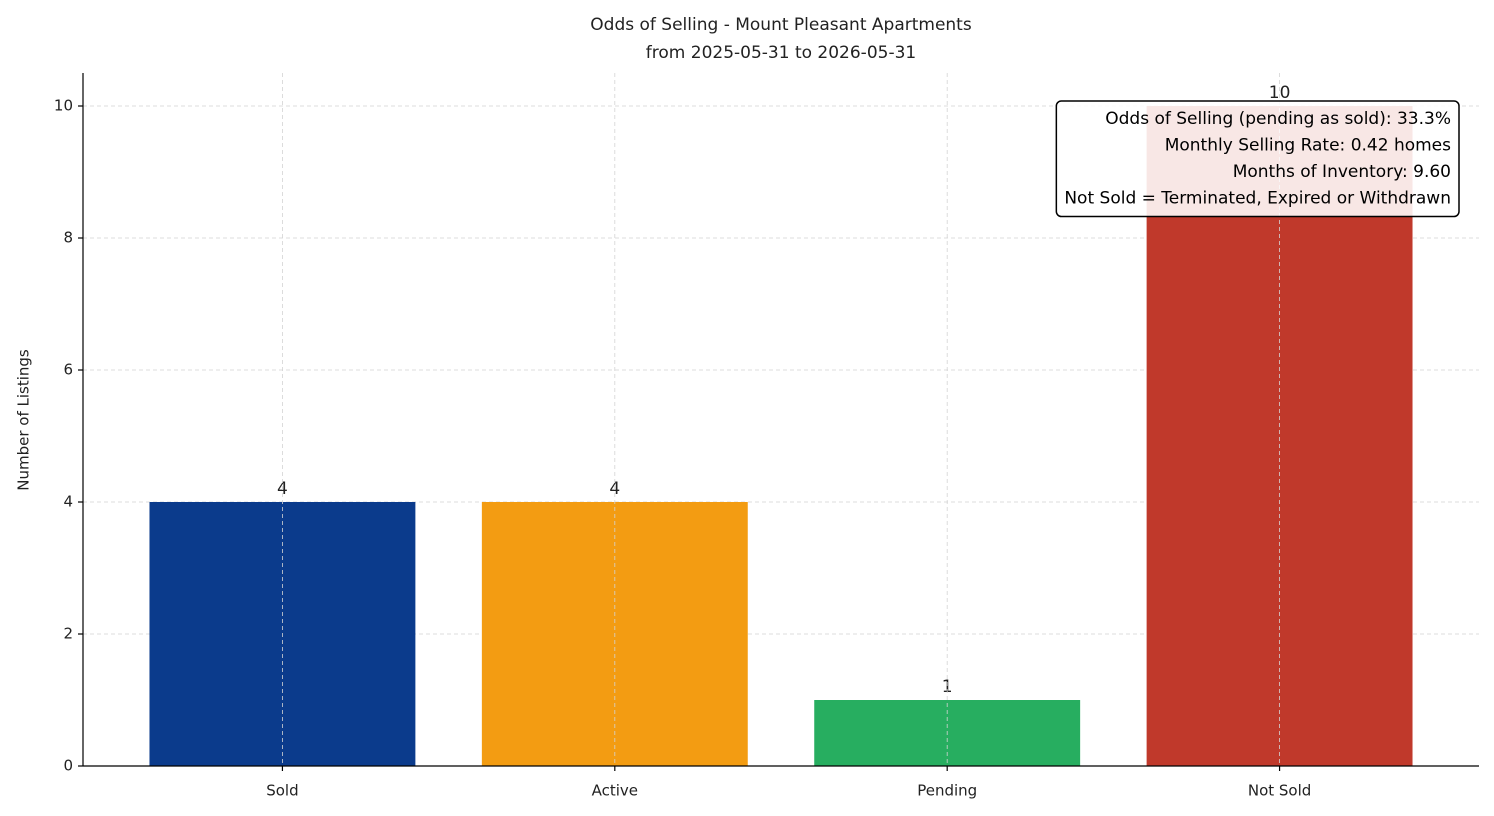 The width and height of the screenshot is (1494, 816). What do you see at coordinates (615, 791) in the screenshot?
I see `x-tick-label: Active` at bounding box center [615, 791].